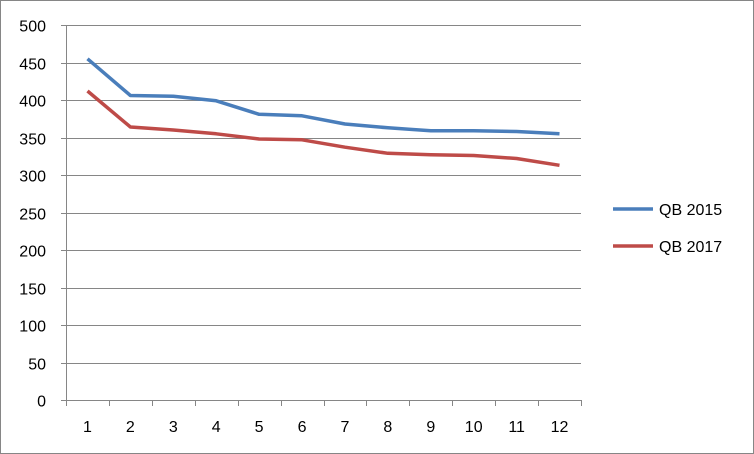 Image resolution: width=754 pixels, height=454 pixels. I want to click on y-axis-tick-labels: 0 50 100 150 200 250 300 350 400 450 500, so click(32, 215).